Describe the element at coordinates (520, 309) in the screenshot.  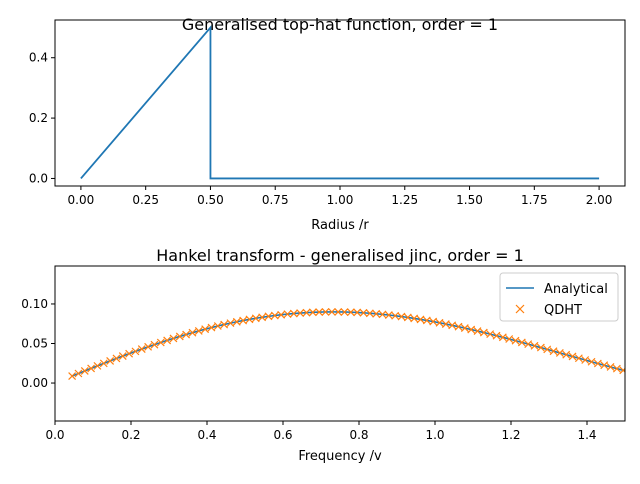
I see `legend-qdht-marker` at that location.